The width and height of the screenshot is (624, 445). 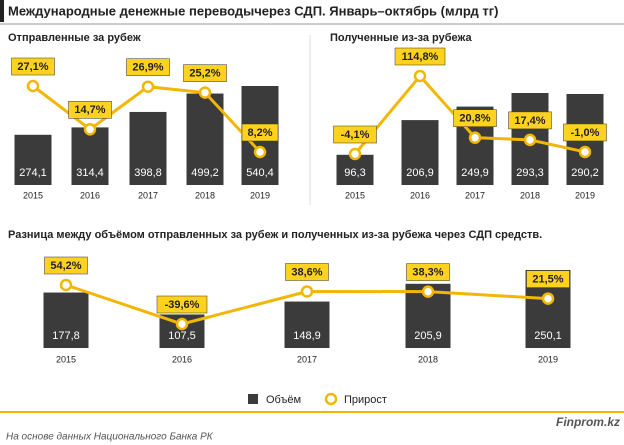 What do you see at coordinates (74, 38) in the screenshot?
I see `subtitle: Отправленные за рубеж` at bounding box center [74, 38].